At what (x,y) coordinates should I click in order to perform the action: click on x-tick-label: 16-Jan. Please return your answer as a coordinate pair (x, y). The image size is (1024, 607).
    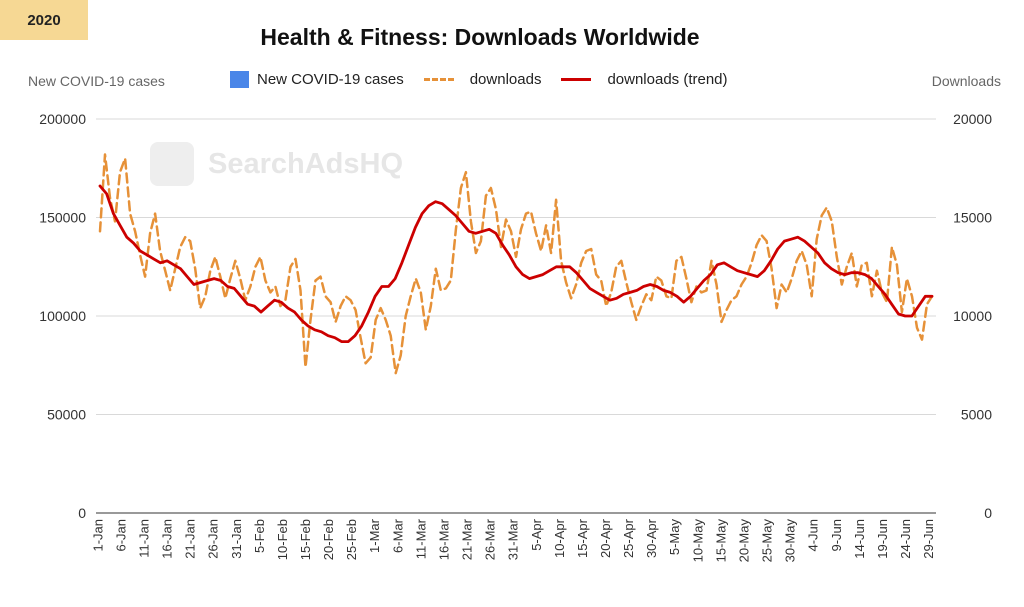
    Looking at the image, I should click on (167, 539).